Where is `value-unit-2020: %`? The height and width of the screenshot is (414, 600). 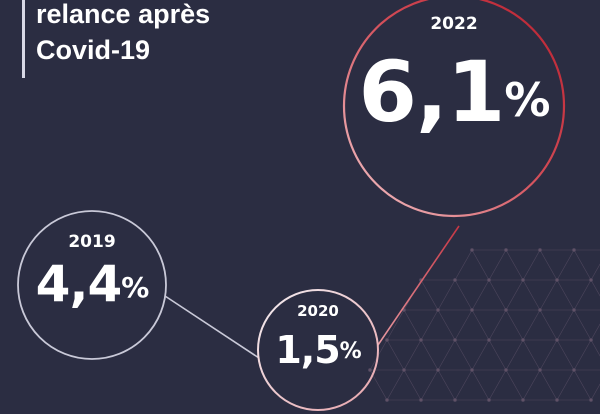 value-unit-2020: % is located at coordinates (350, 351).